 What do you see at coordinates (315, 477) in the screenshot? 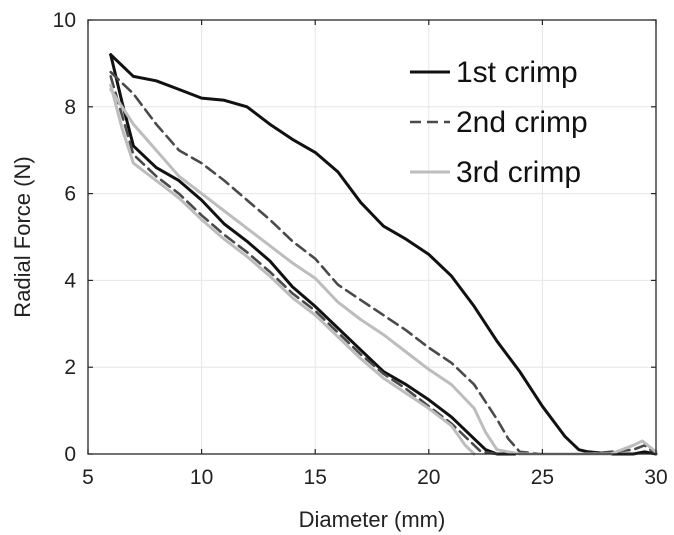
I see `x-tick-label: 15` at bounding box center [315, 477].